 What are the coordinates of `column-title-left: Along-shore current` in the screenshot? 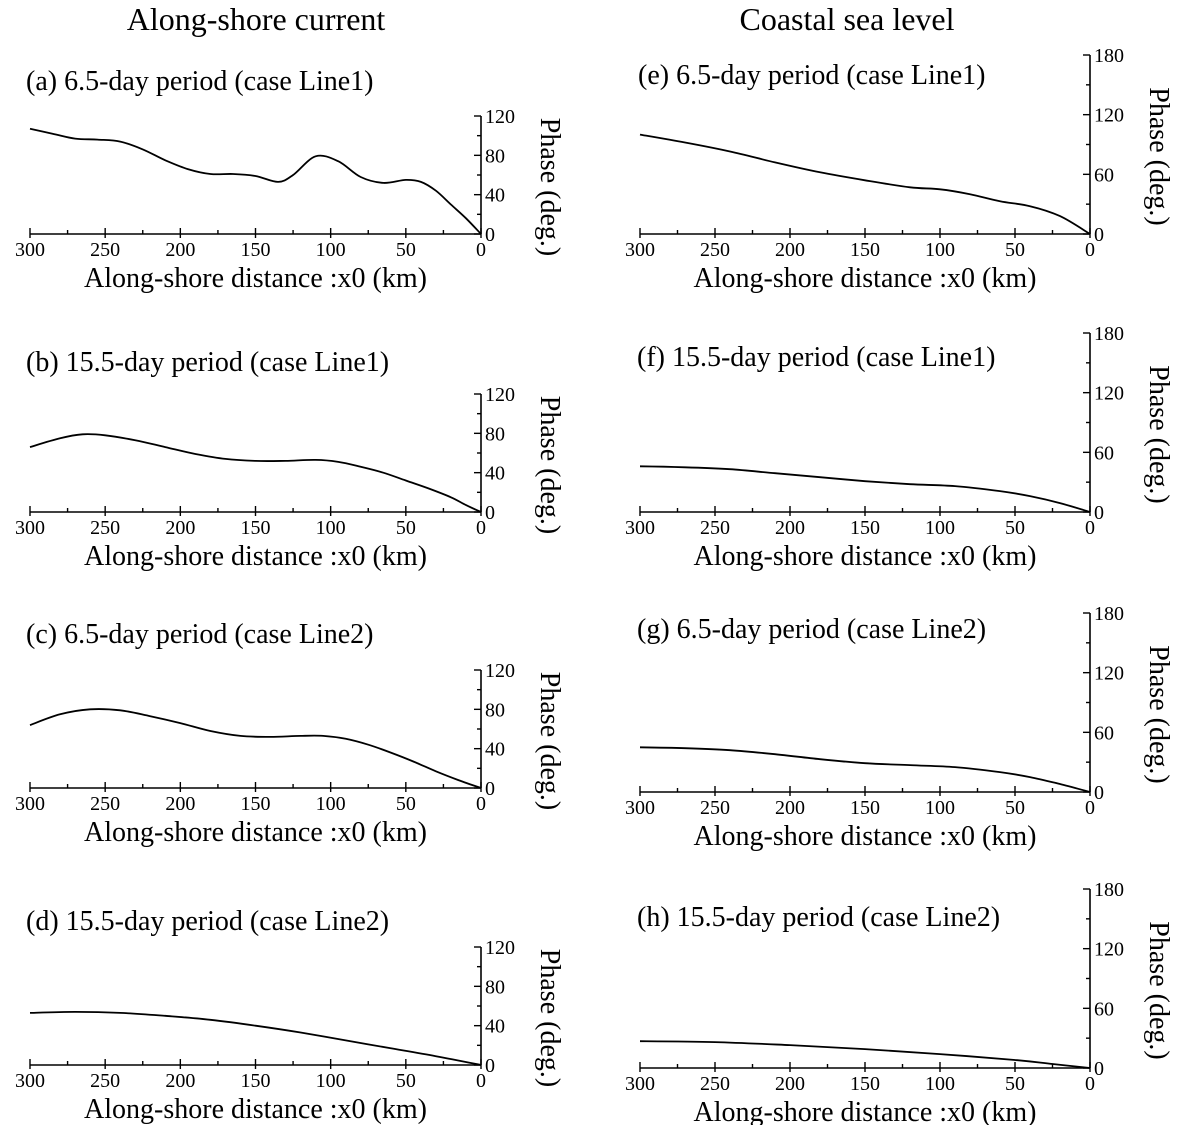 It's located at (256, 19).